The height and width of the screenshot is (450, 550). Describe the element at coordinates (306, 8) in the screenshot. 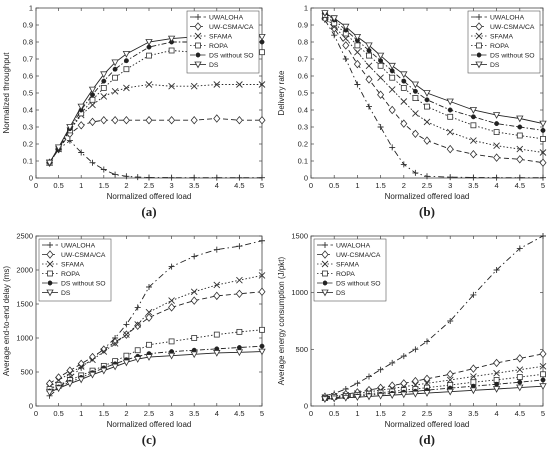

I see `y-tick-label: 1` at that location.